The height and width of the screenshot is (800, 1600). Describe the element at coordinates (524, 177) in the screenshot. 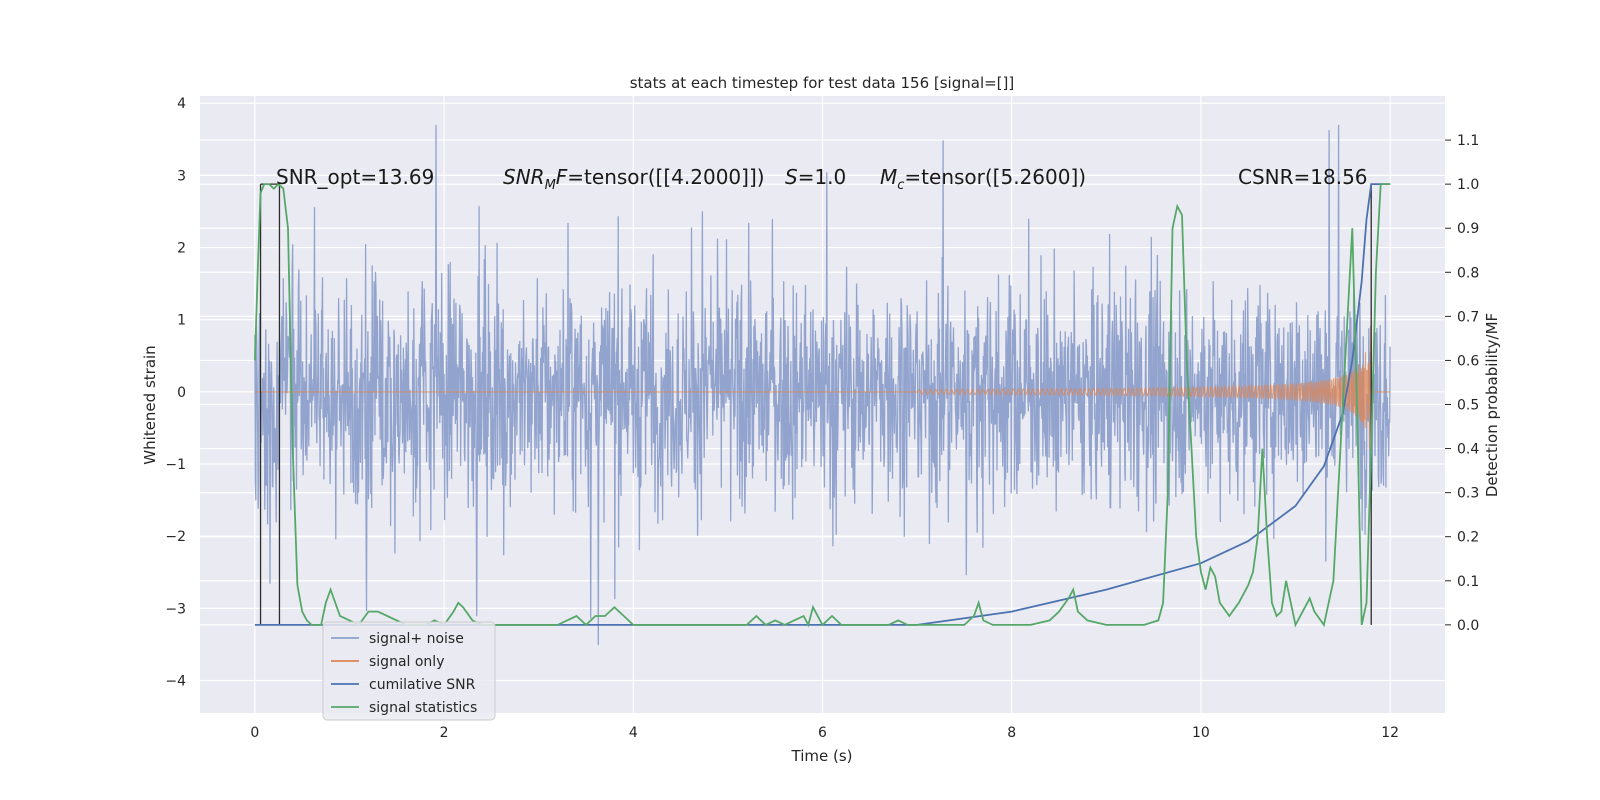

I see `snr-mf-symbol: SNR` at that location.